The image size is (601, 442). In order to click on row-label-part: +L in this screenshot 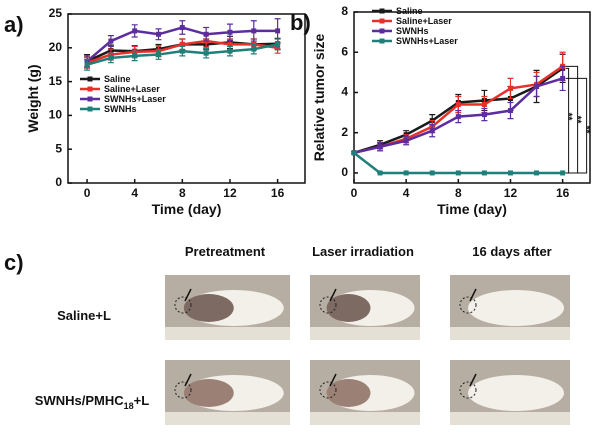, I will do `click(142, 400)`.